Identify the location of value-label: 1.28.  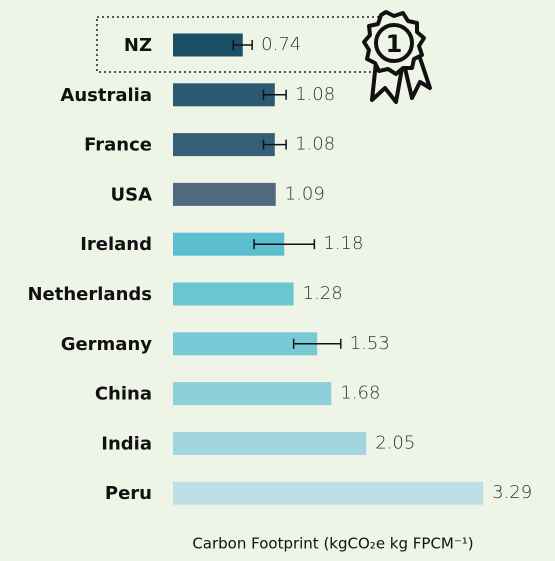
(323, 293).